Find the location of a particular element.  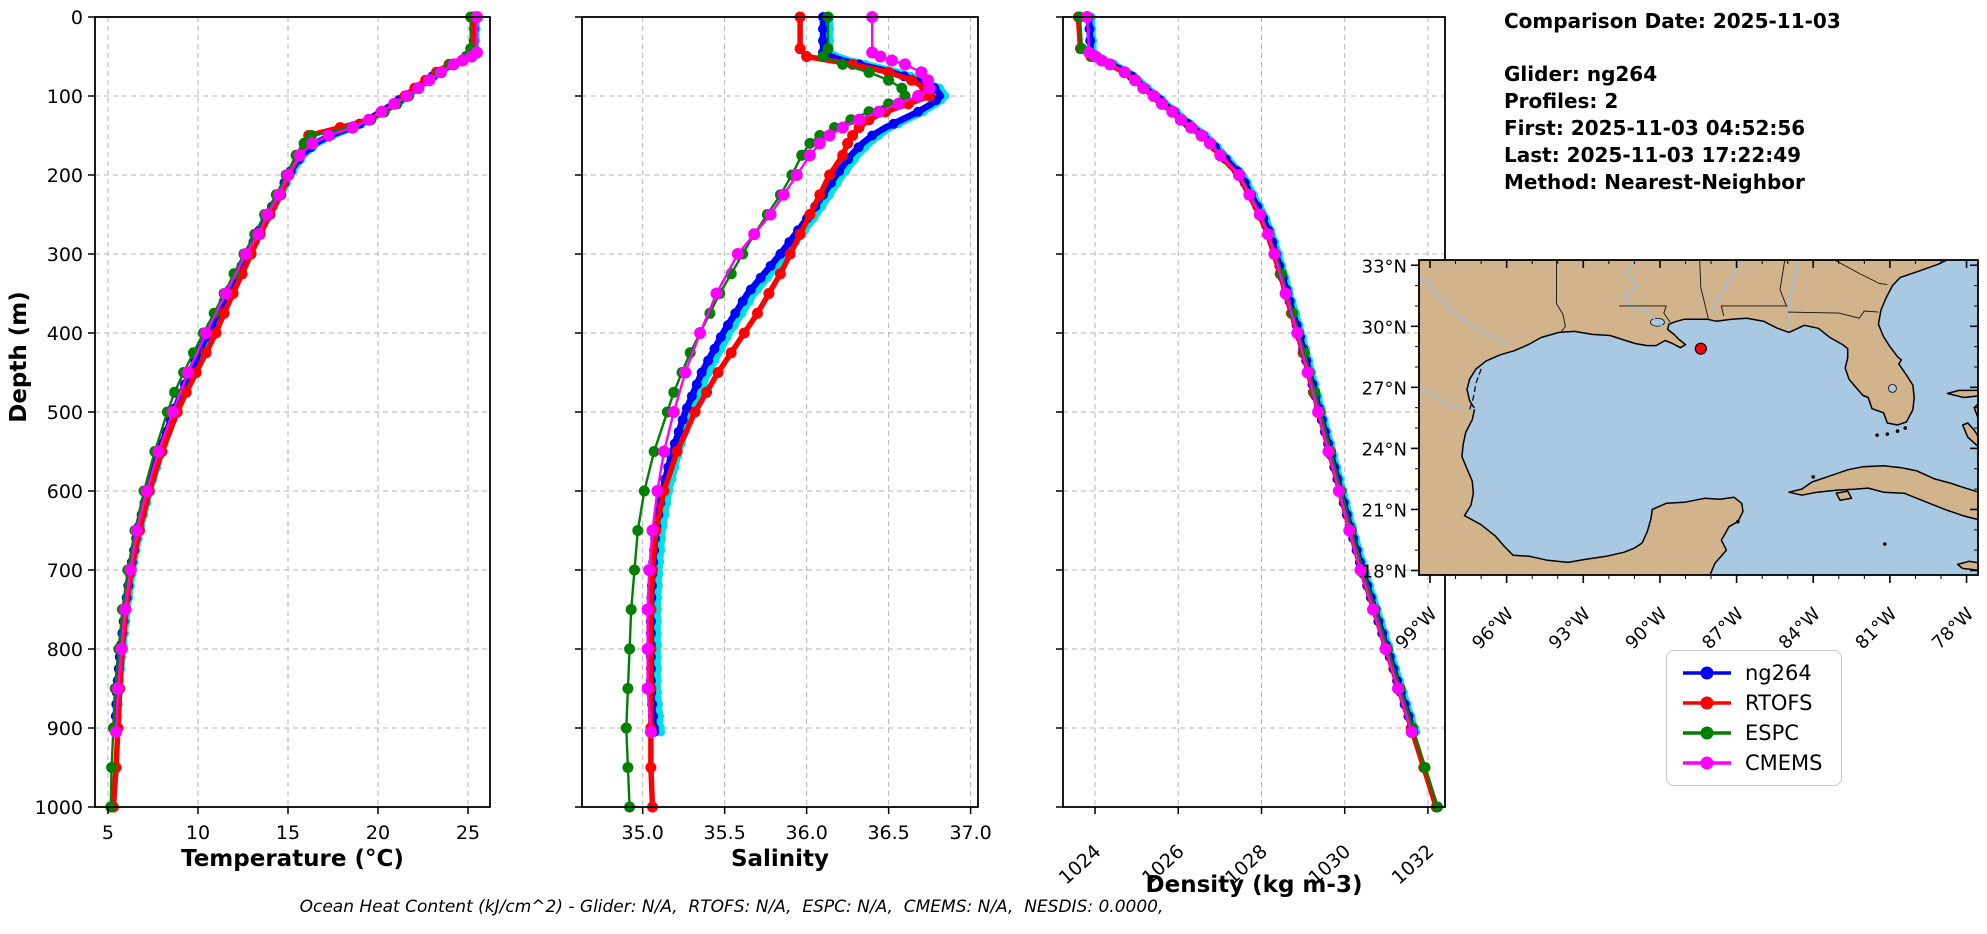

density-axis-label: Density (kg m-3) is located at coordinates (1254, 885).